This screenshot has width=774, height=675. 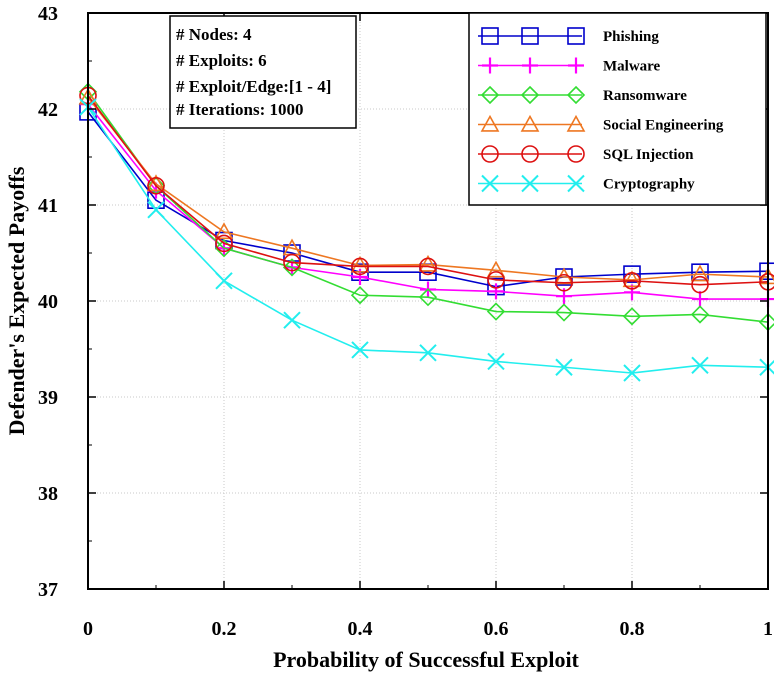 I want to click on info-box-frame, so click(x=263, y=72).